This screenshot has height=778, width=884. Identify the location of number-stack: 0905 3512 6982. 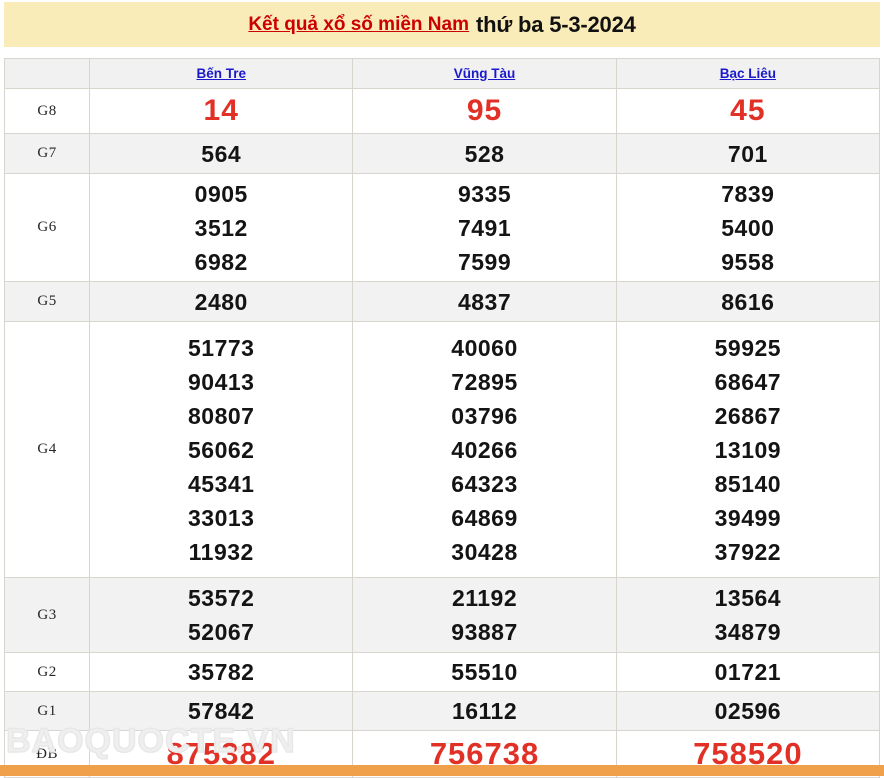
(221, 228).